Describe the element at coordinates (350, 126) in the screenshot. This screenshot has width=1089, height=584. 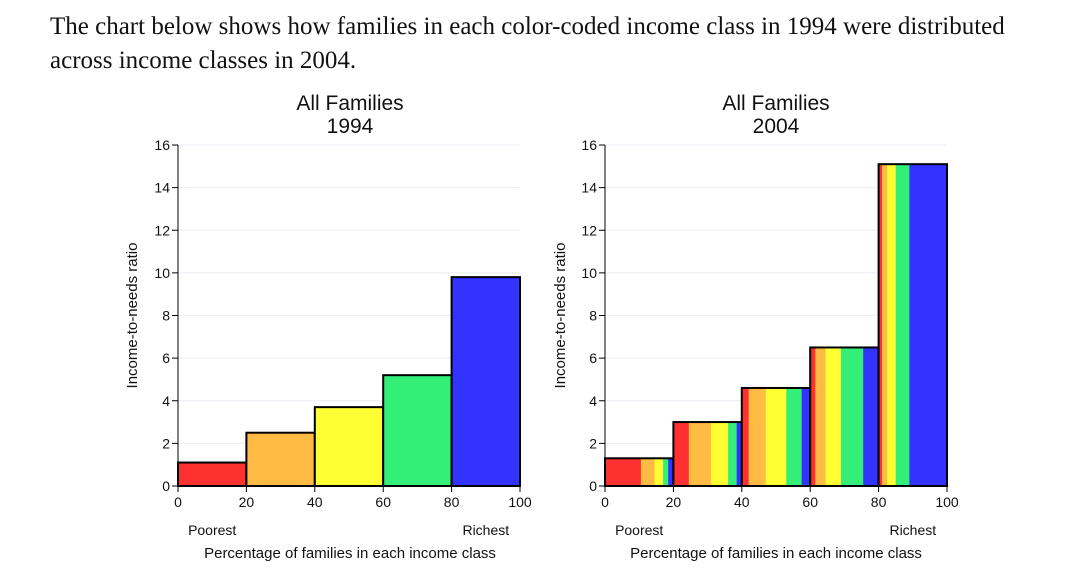
I see `chart-subtitle: 1994` at that location.